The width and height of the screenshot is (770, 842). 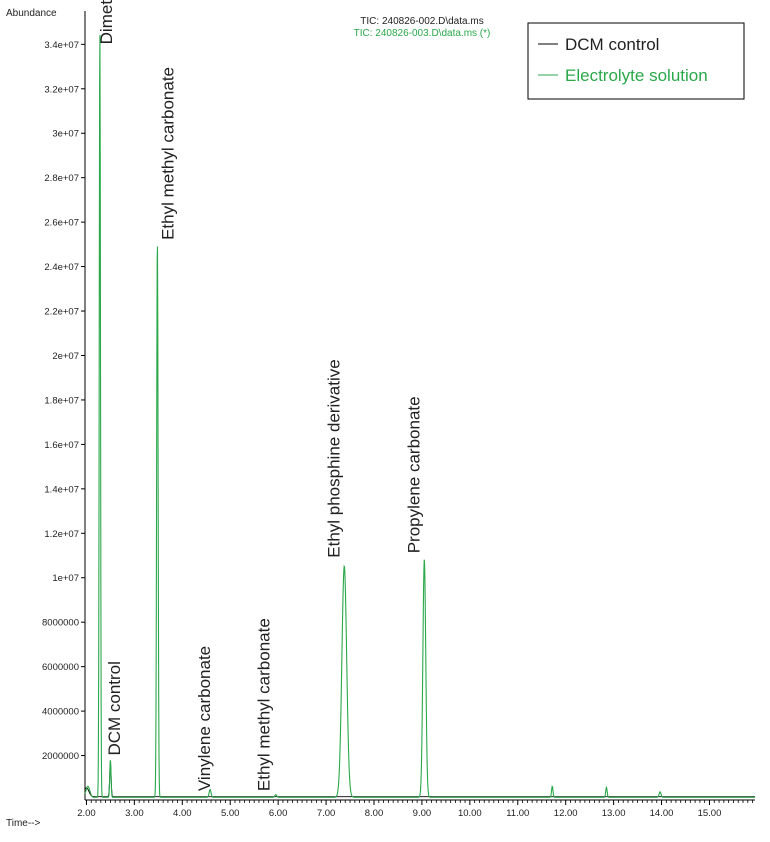 I want to click on y-tick-label: 1.6e+07, so click(x=61, y=445).